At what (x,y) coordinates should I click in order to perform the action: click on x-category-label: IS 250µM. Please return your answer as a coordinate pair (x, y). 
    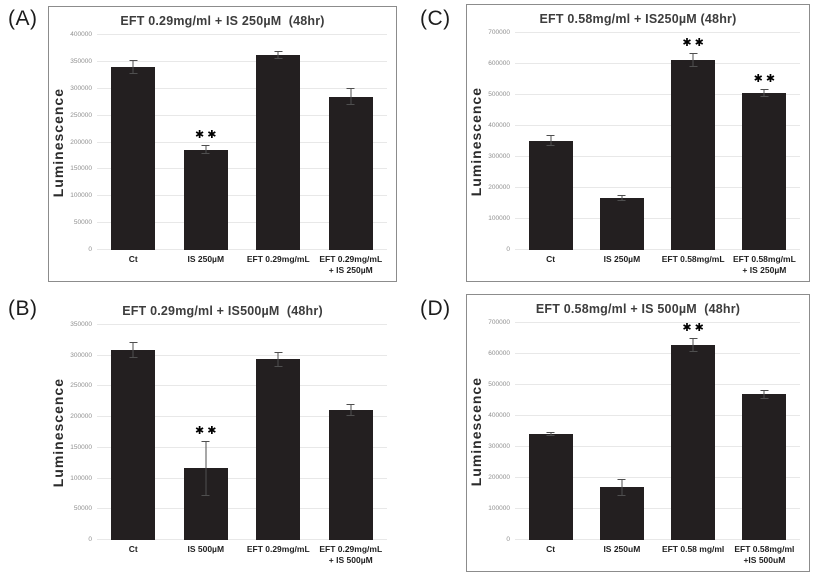
    Looking at the image, I should click on (206, 259).